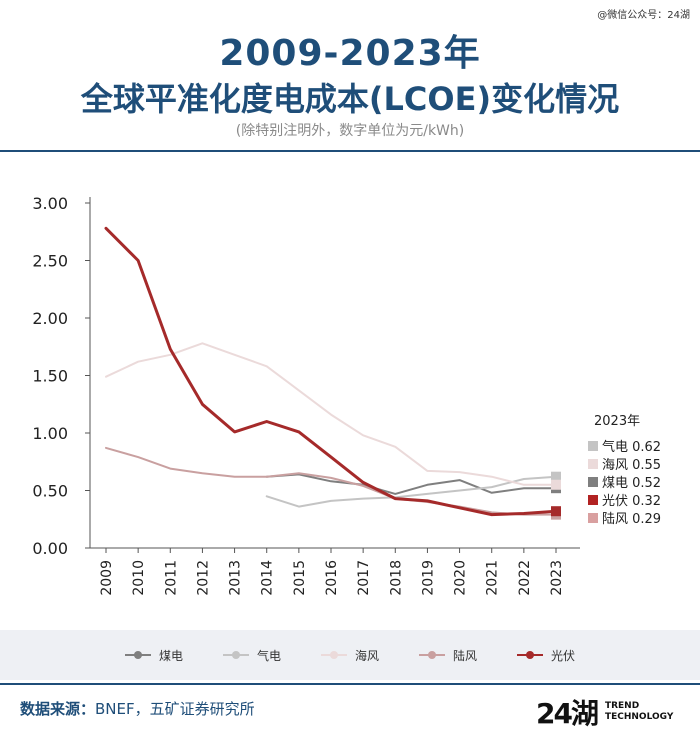  I want to click on end-marker-海风, so click(556, 484).